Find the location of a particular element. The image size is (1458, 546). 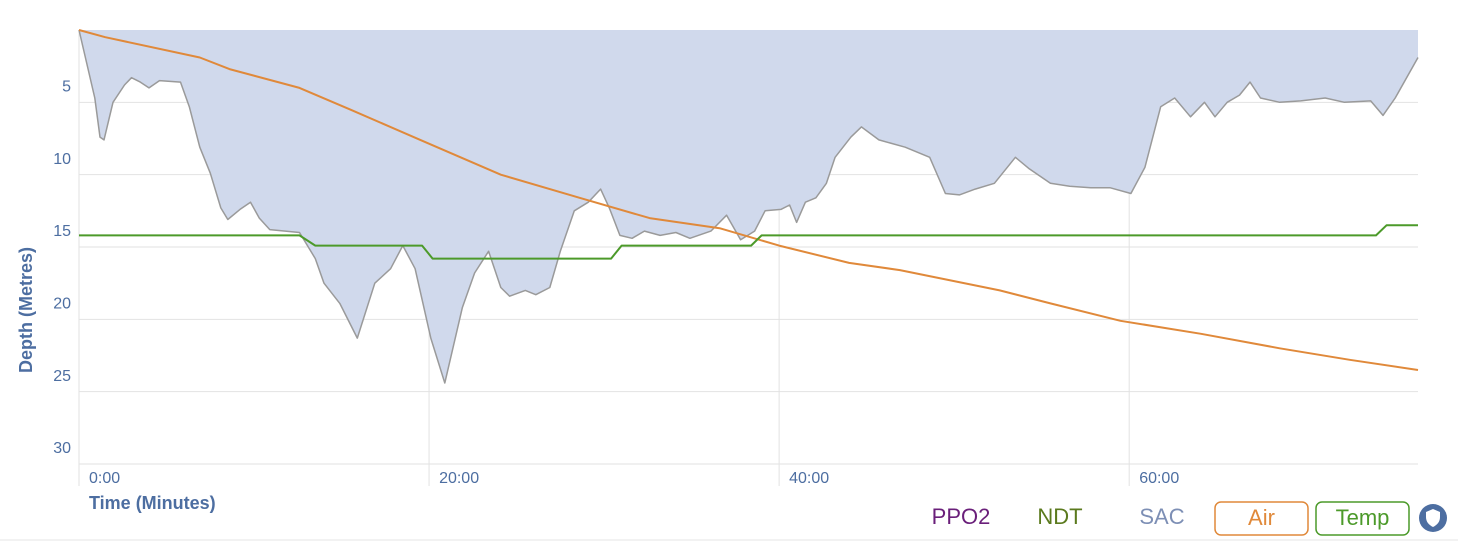

x-axis-label: Time (Minutes) is located at coordinates (152, 503).